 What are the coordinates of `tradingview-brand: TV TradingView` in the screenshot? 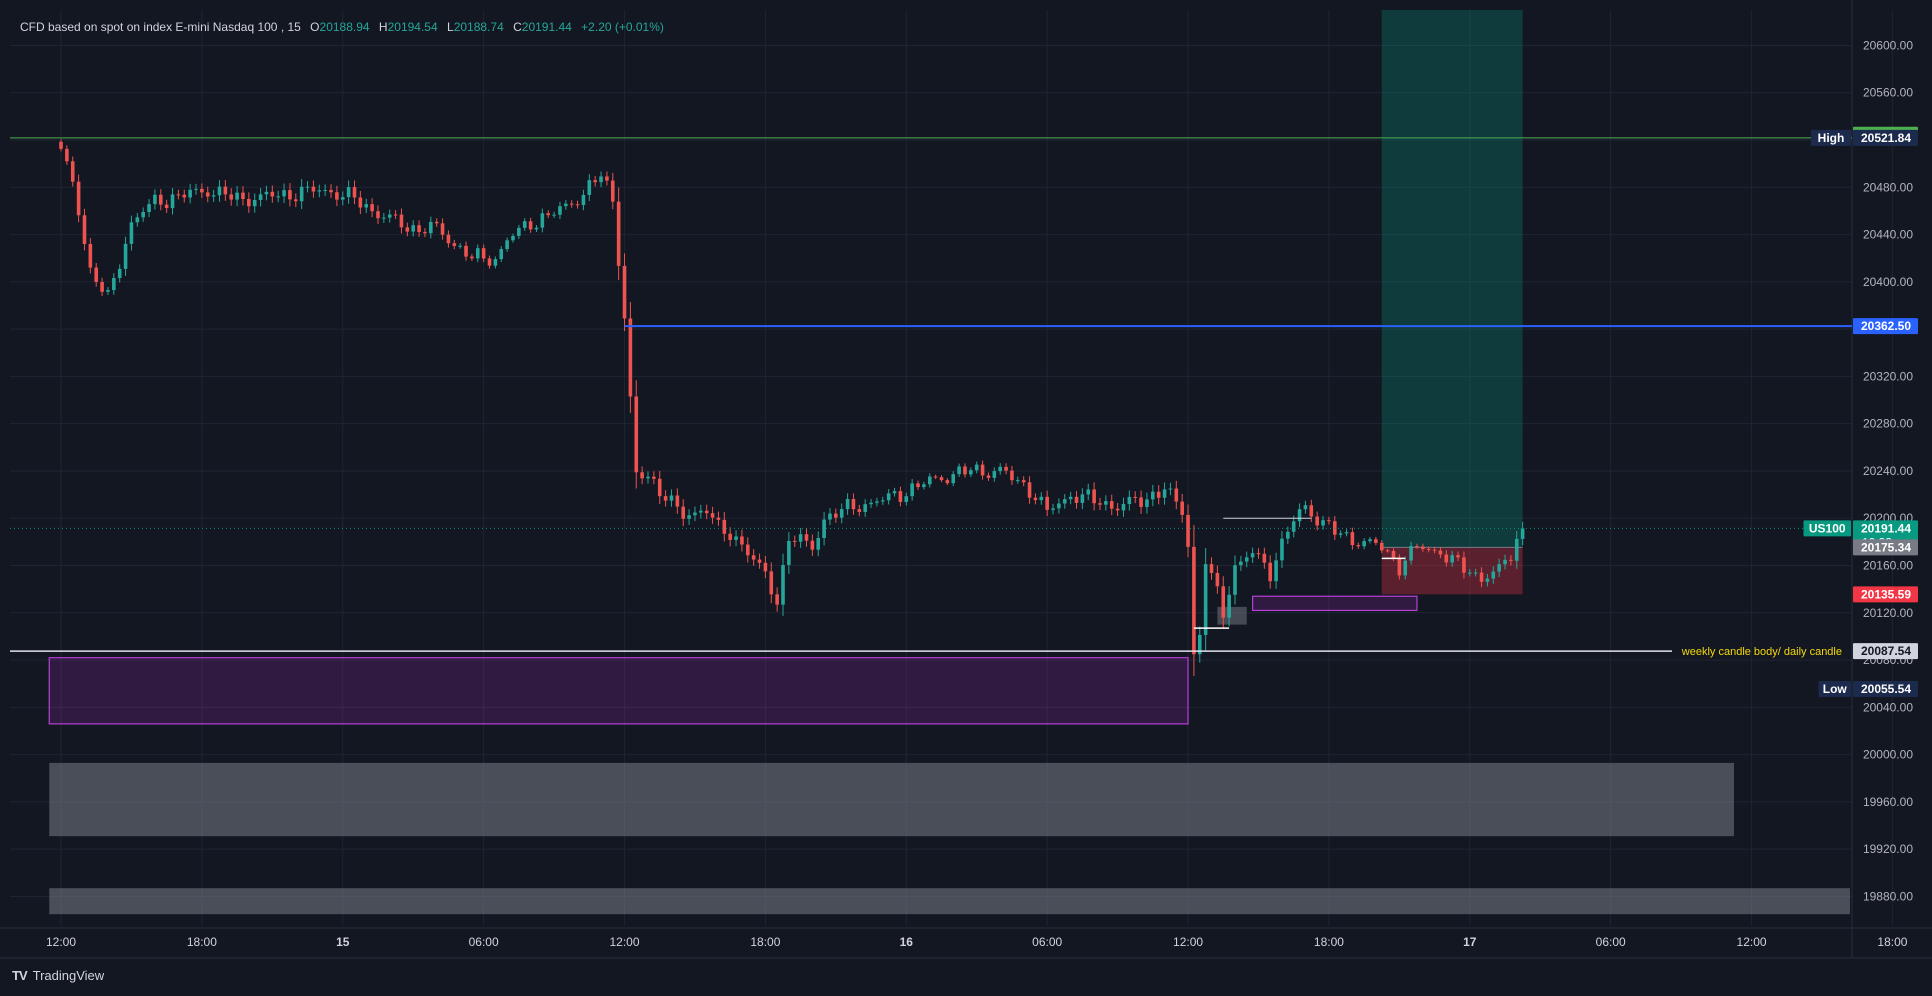 It's located at (58, 975).